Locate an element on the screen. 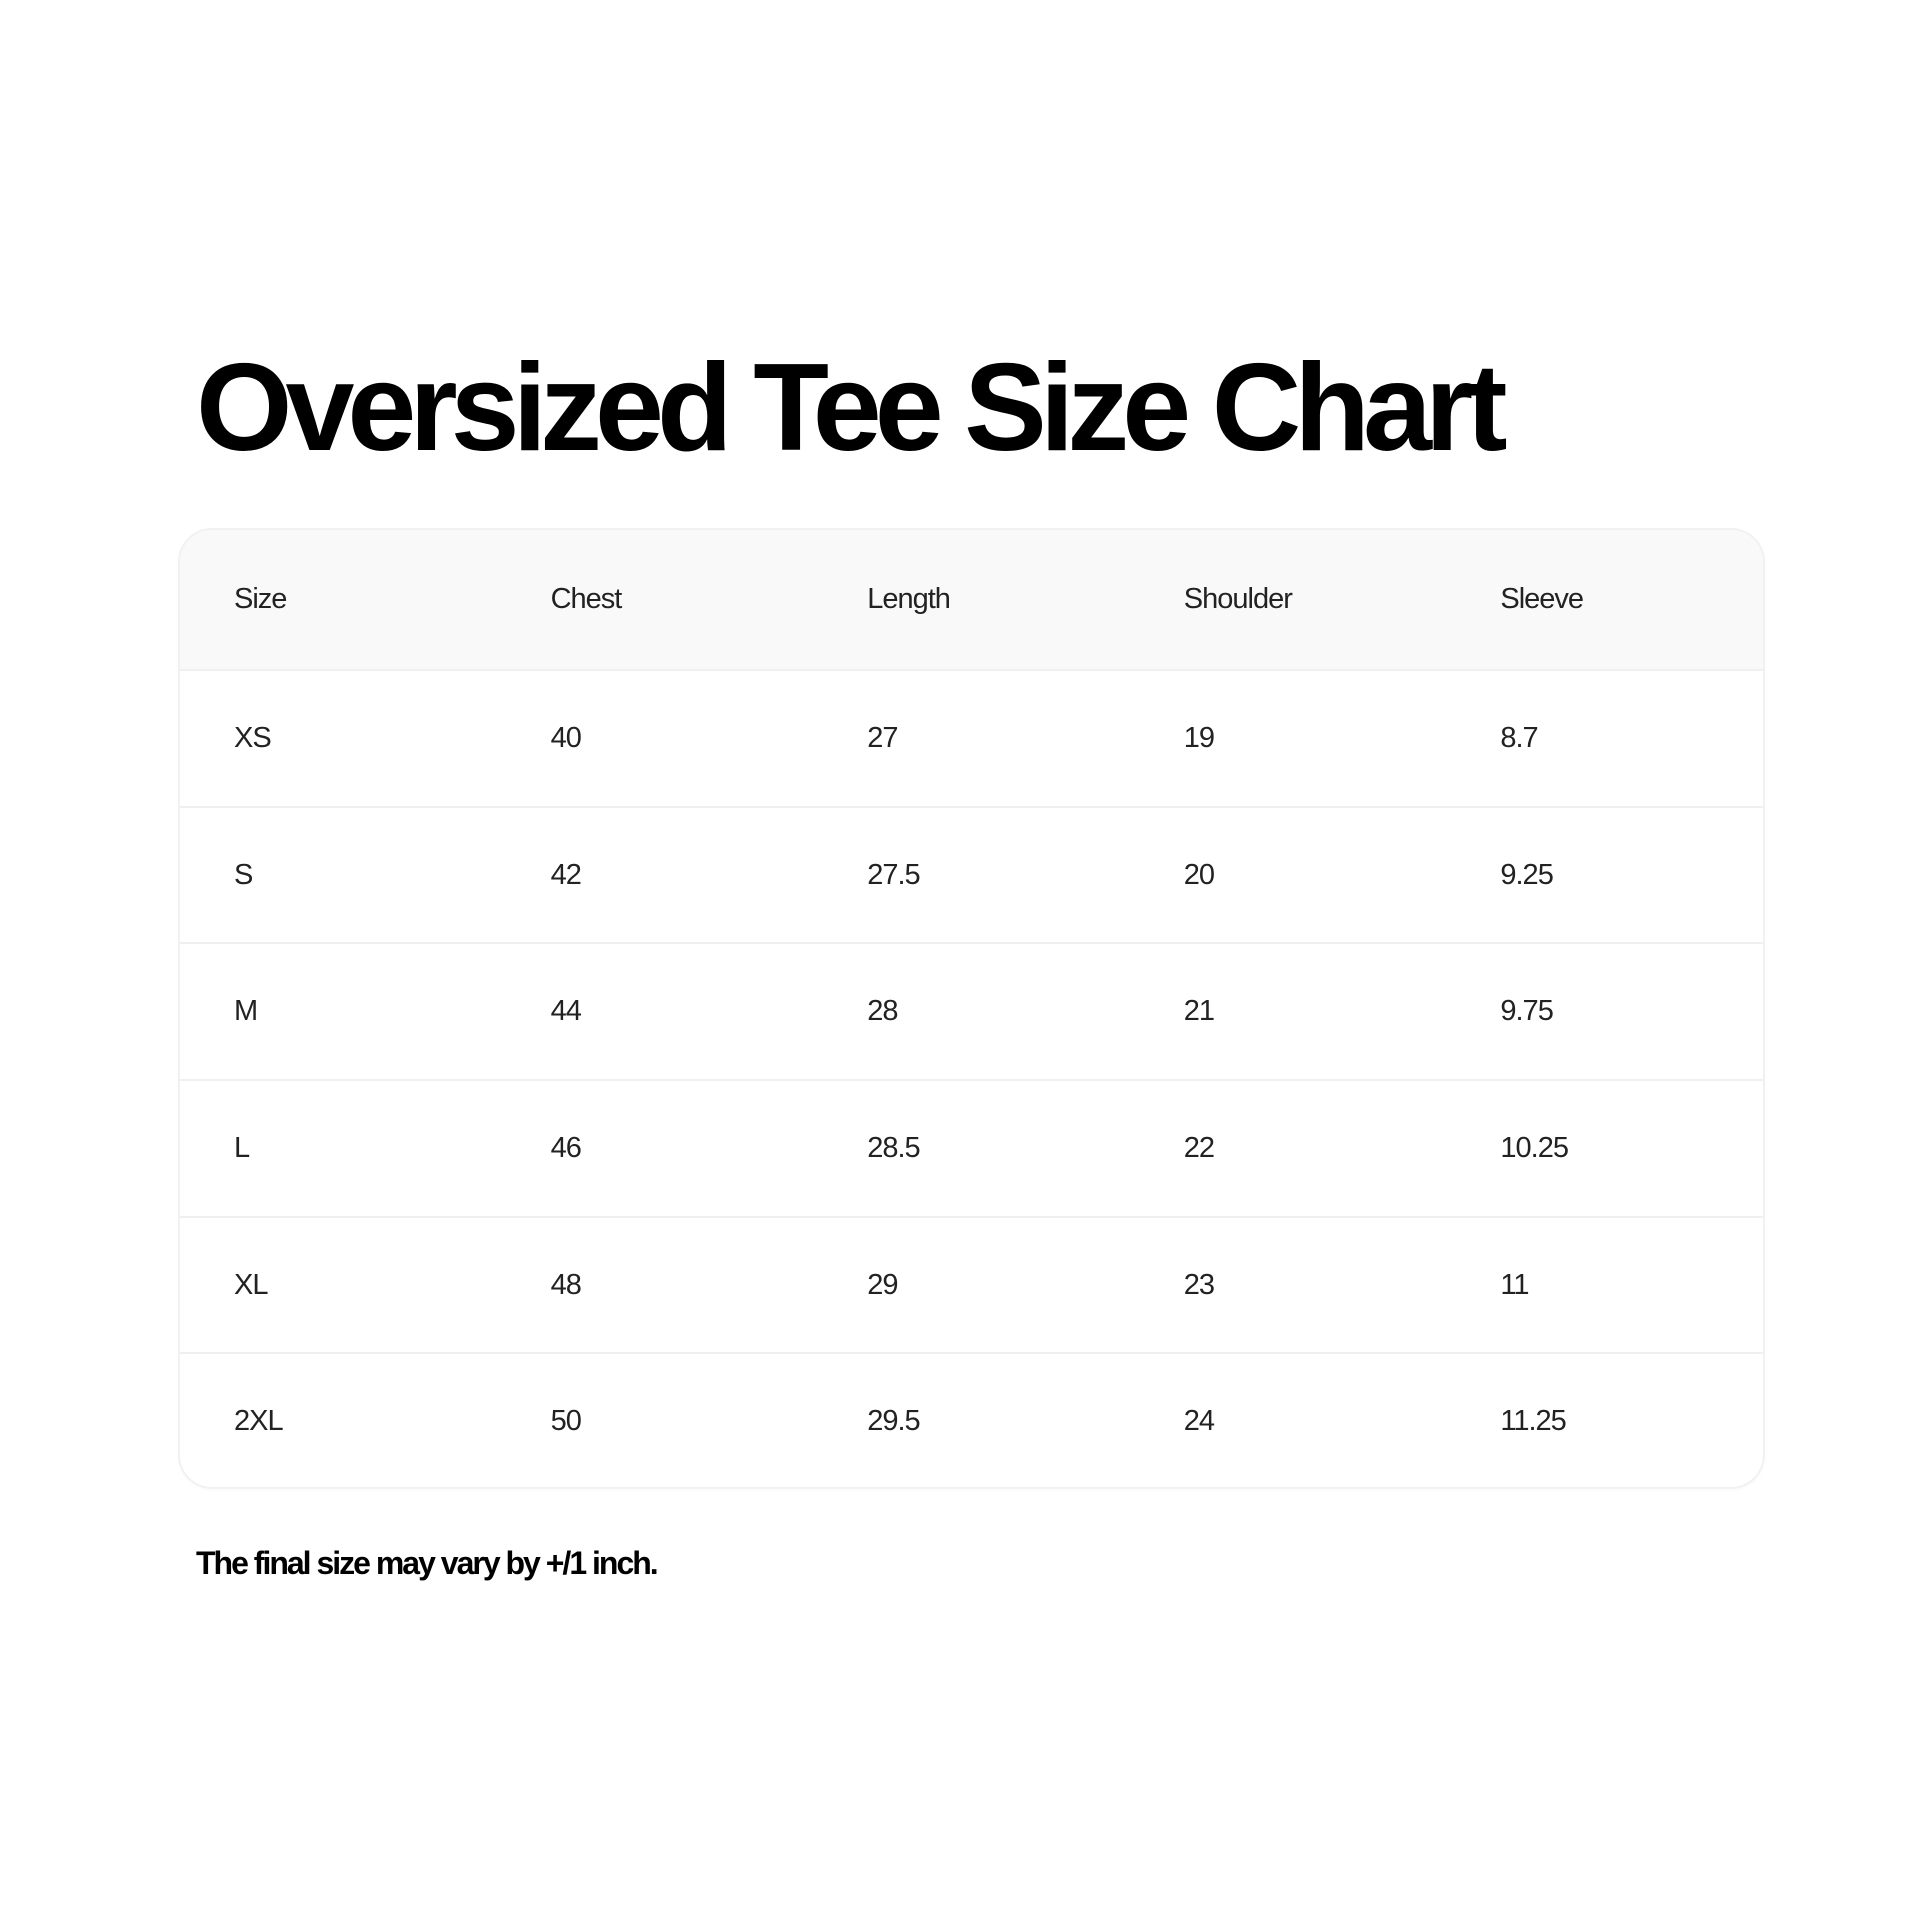 This screenshot has width=1920, height=1920. table-cell: 9.25 is located at coordinates (1526, 874).